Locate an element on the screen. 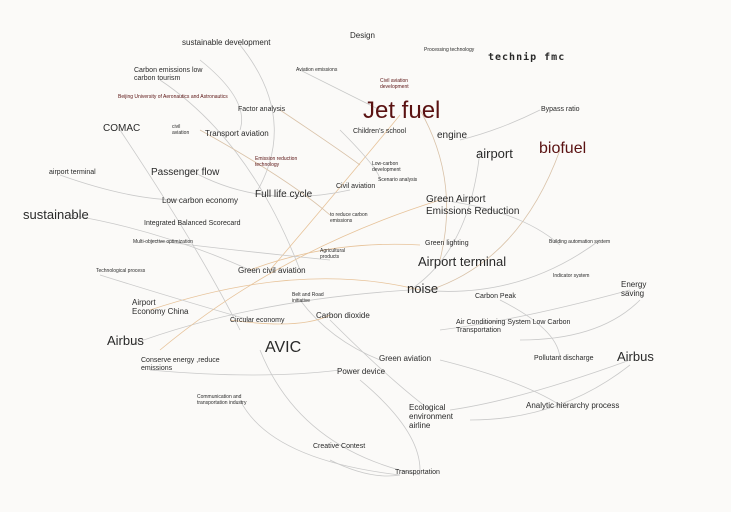 The height and width of the screenshot is (512, 731). node-civil-aviation: civil aviation is located at coordinates (181, 130).